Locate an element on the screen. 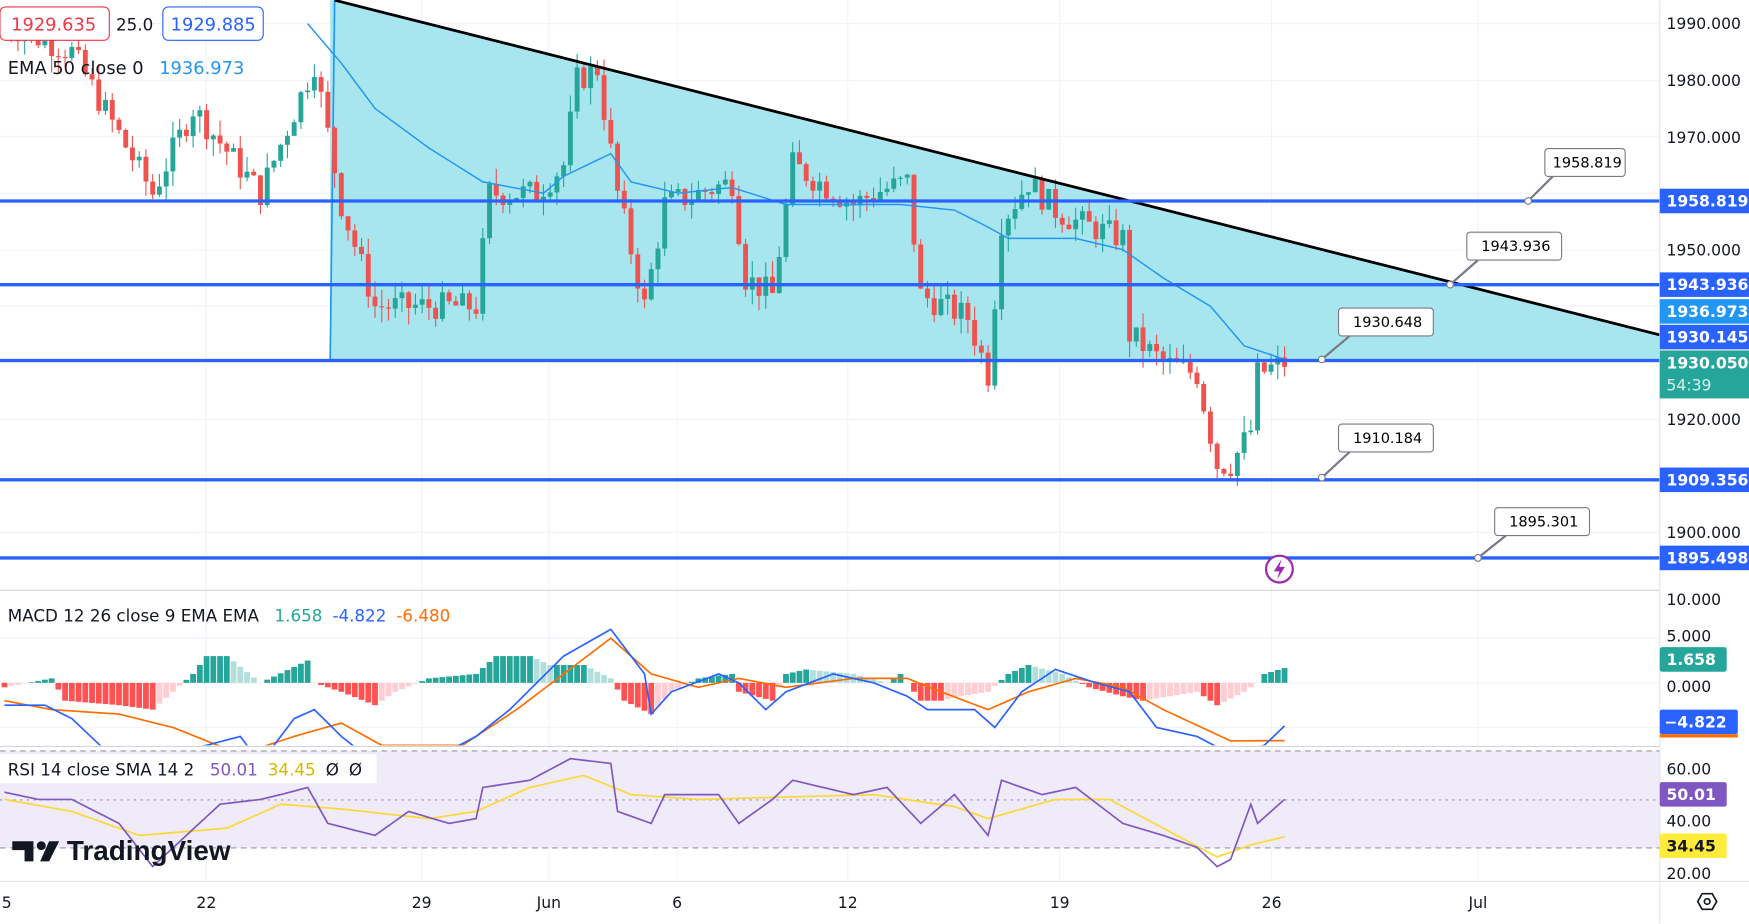 This screenshot has width=1749, height=924. macd-legend-label: MACD 12 26 close 9 EMA EMA is located at coordinates (134, 616).